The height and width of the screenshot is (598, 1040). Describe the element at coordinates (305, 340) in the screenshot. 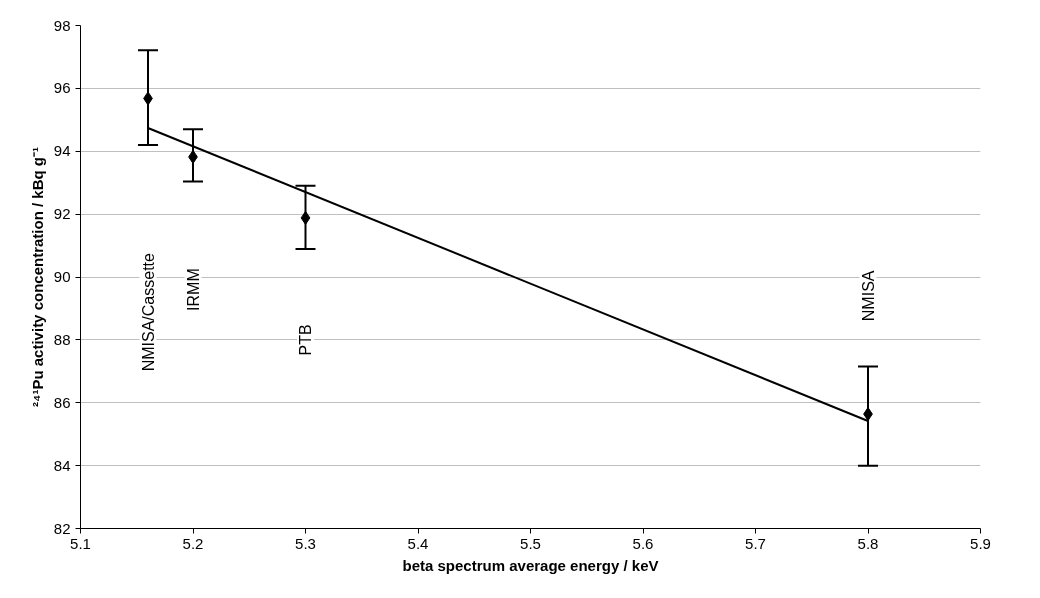

I see `annotation: PTB` at that location.